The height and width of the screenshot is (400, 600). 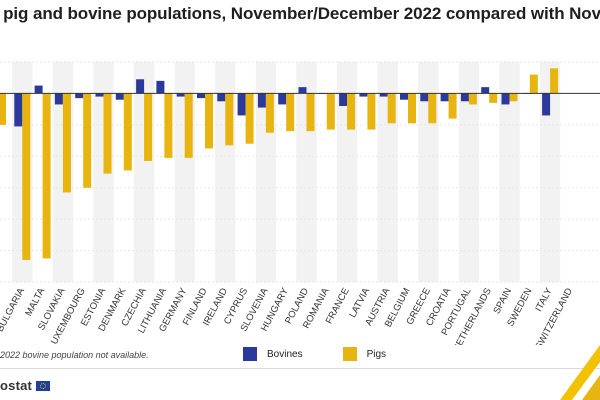 I want to click on legend-label-bovines: Bovines, so click(x=285, y=354).